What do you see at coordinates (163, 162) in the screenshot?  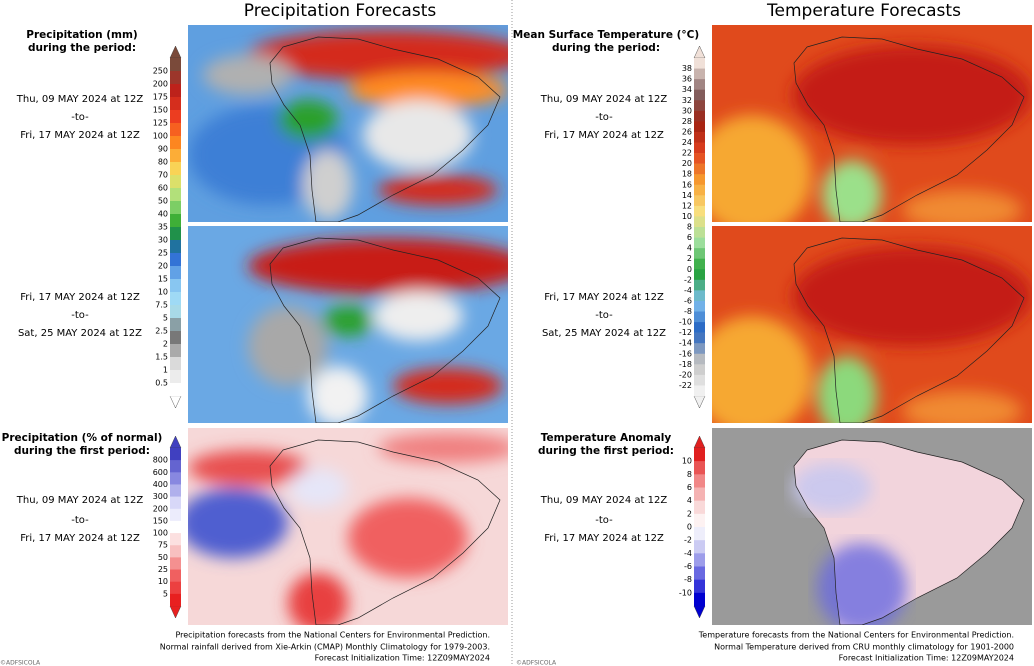 I see `amount-colorbar-label: 80` at bounding box center [163, 162].